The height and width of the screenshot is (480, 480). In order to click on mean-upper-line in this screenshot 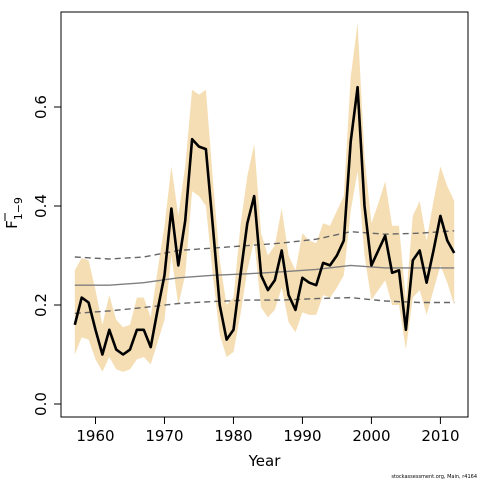, I will do `click(264, 245)`.